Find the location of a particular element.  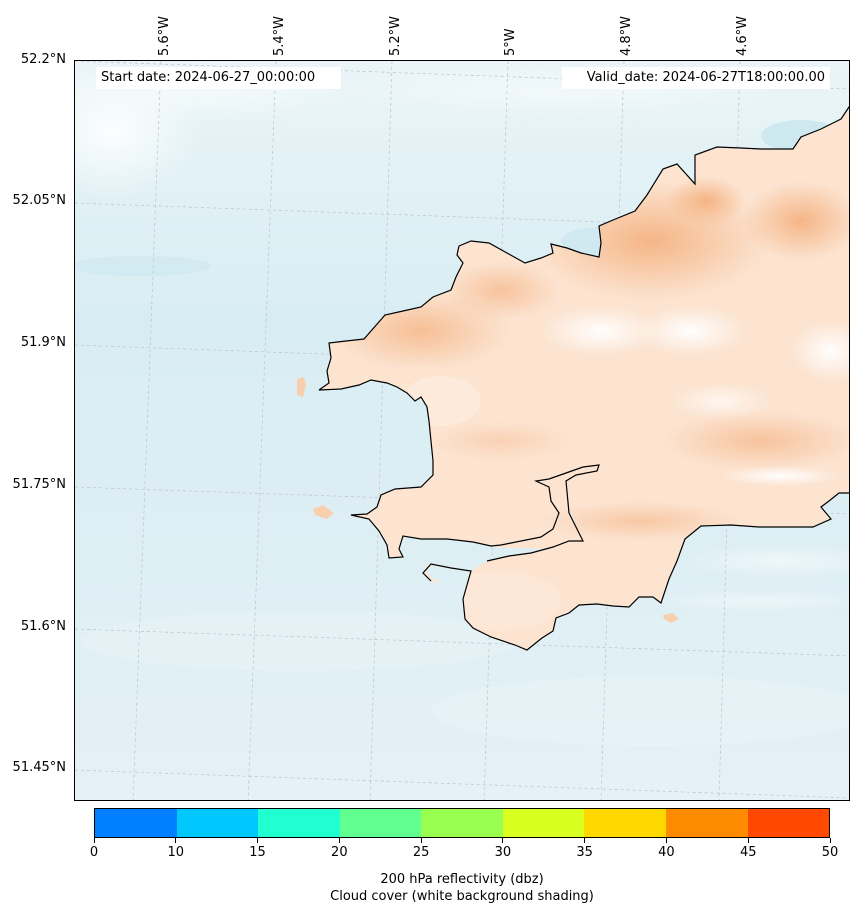

lon-label-5-2w: 5.2°W is located at coordinates (395, 35).